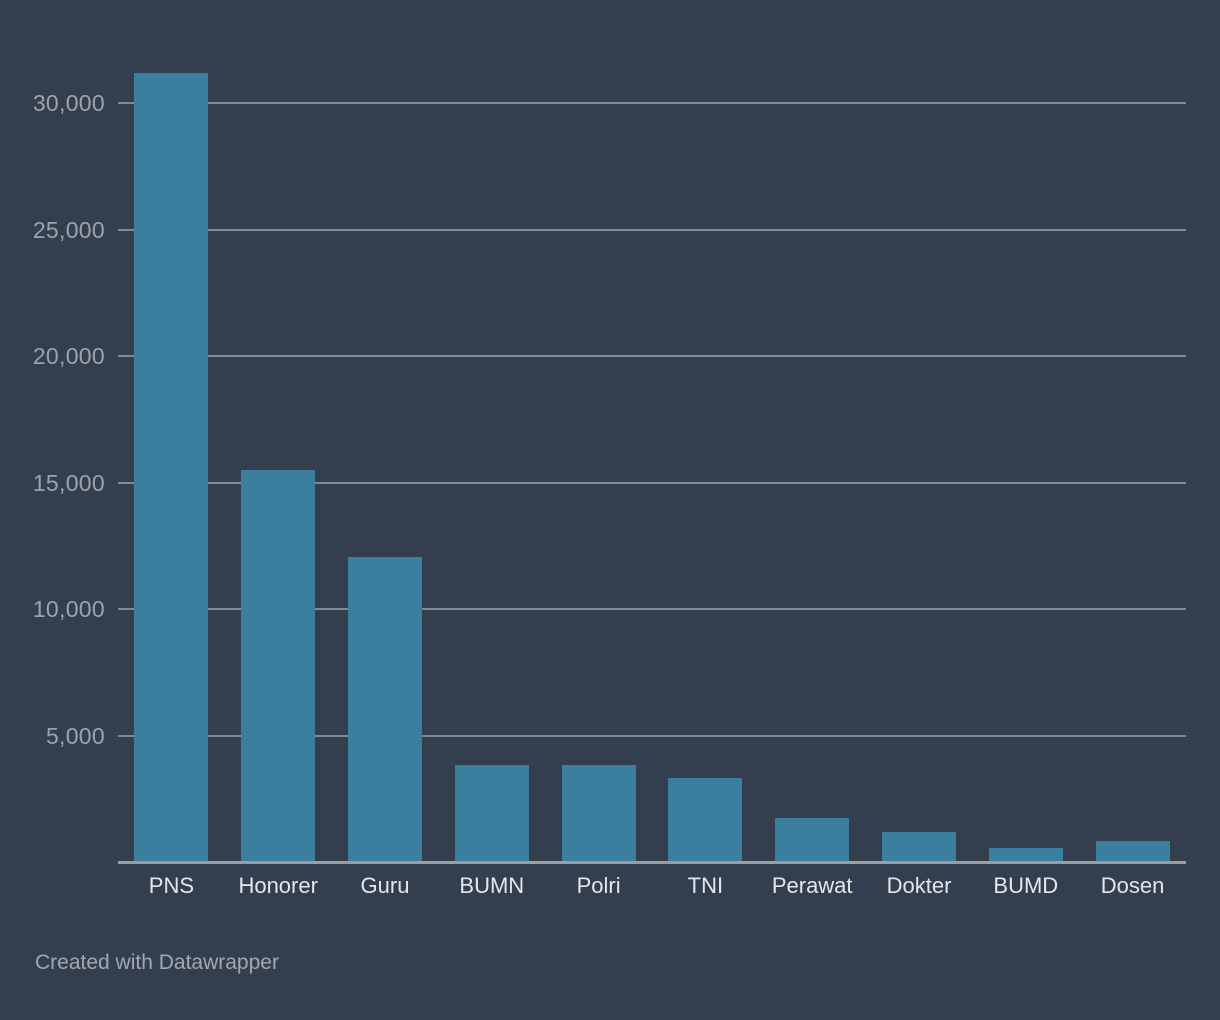 This screenshot has width=1220, height=1020. What do you see at coordinates (812, 885) in the screenshot?
I see `x-axis-label-perawat: Perawat` at bounding box center [812, 885].